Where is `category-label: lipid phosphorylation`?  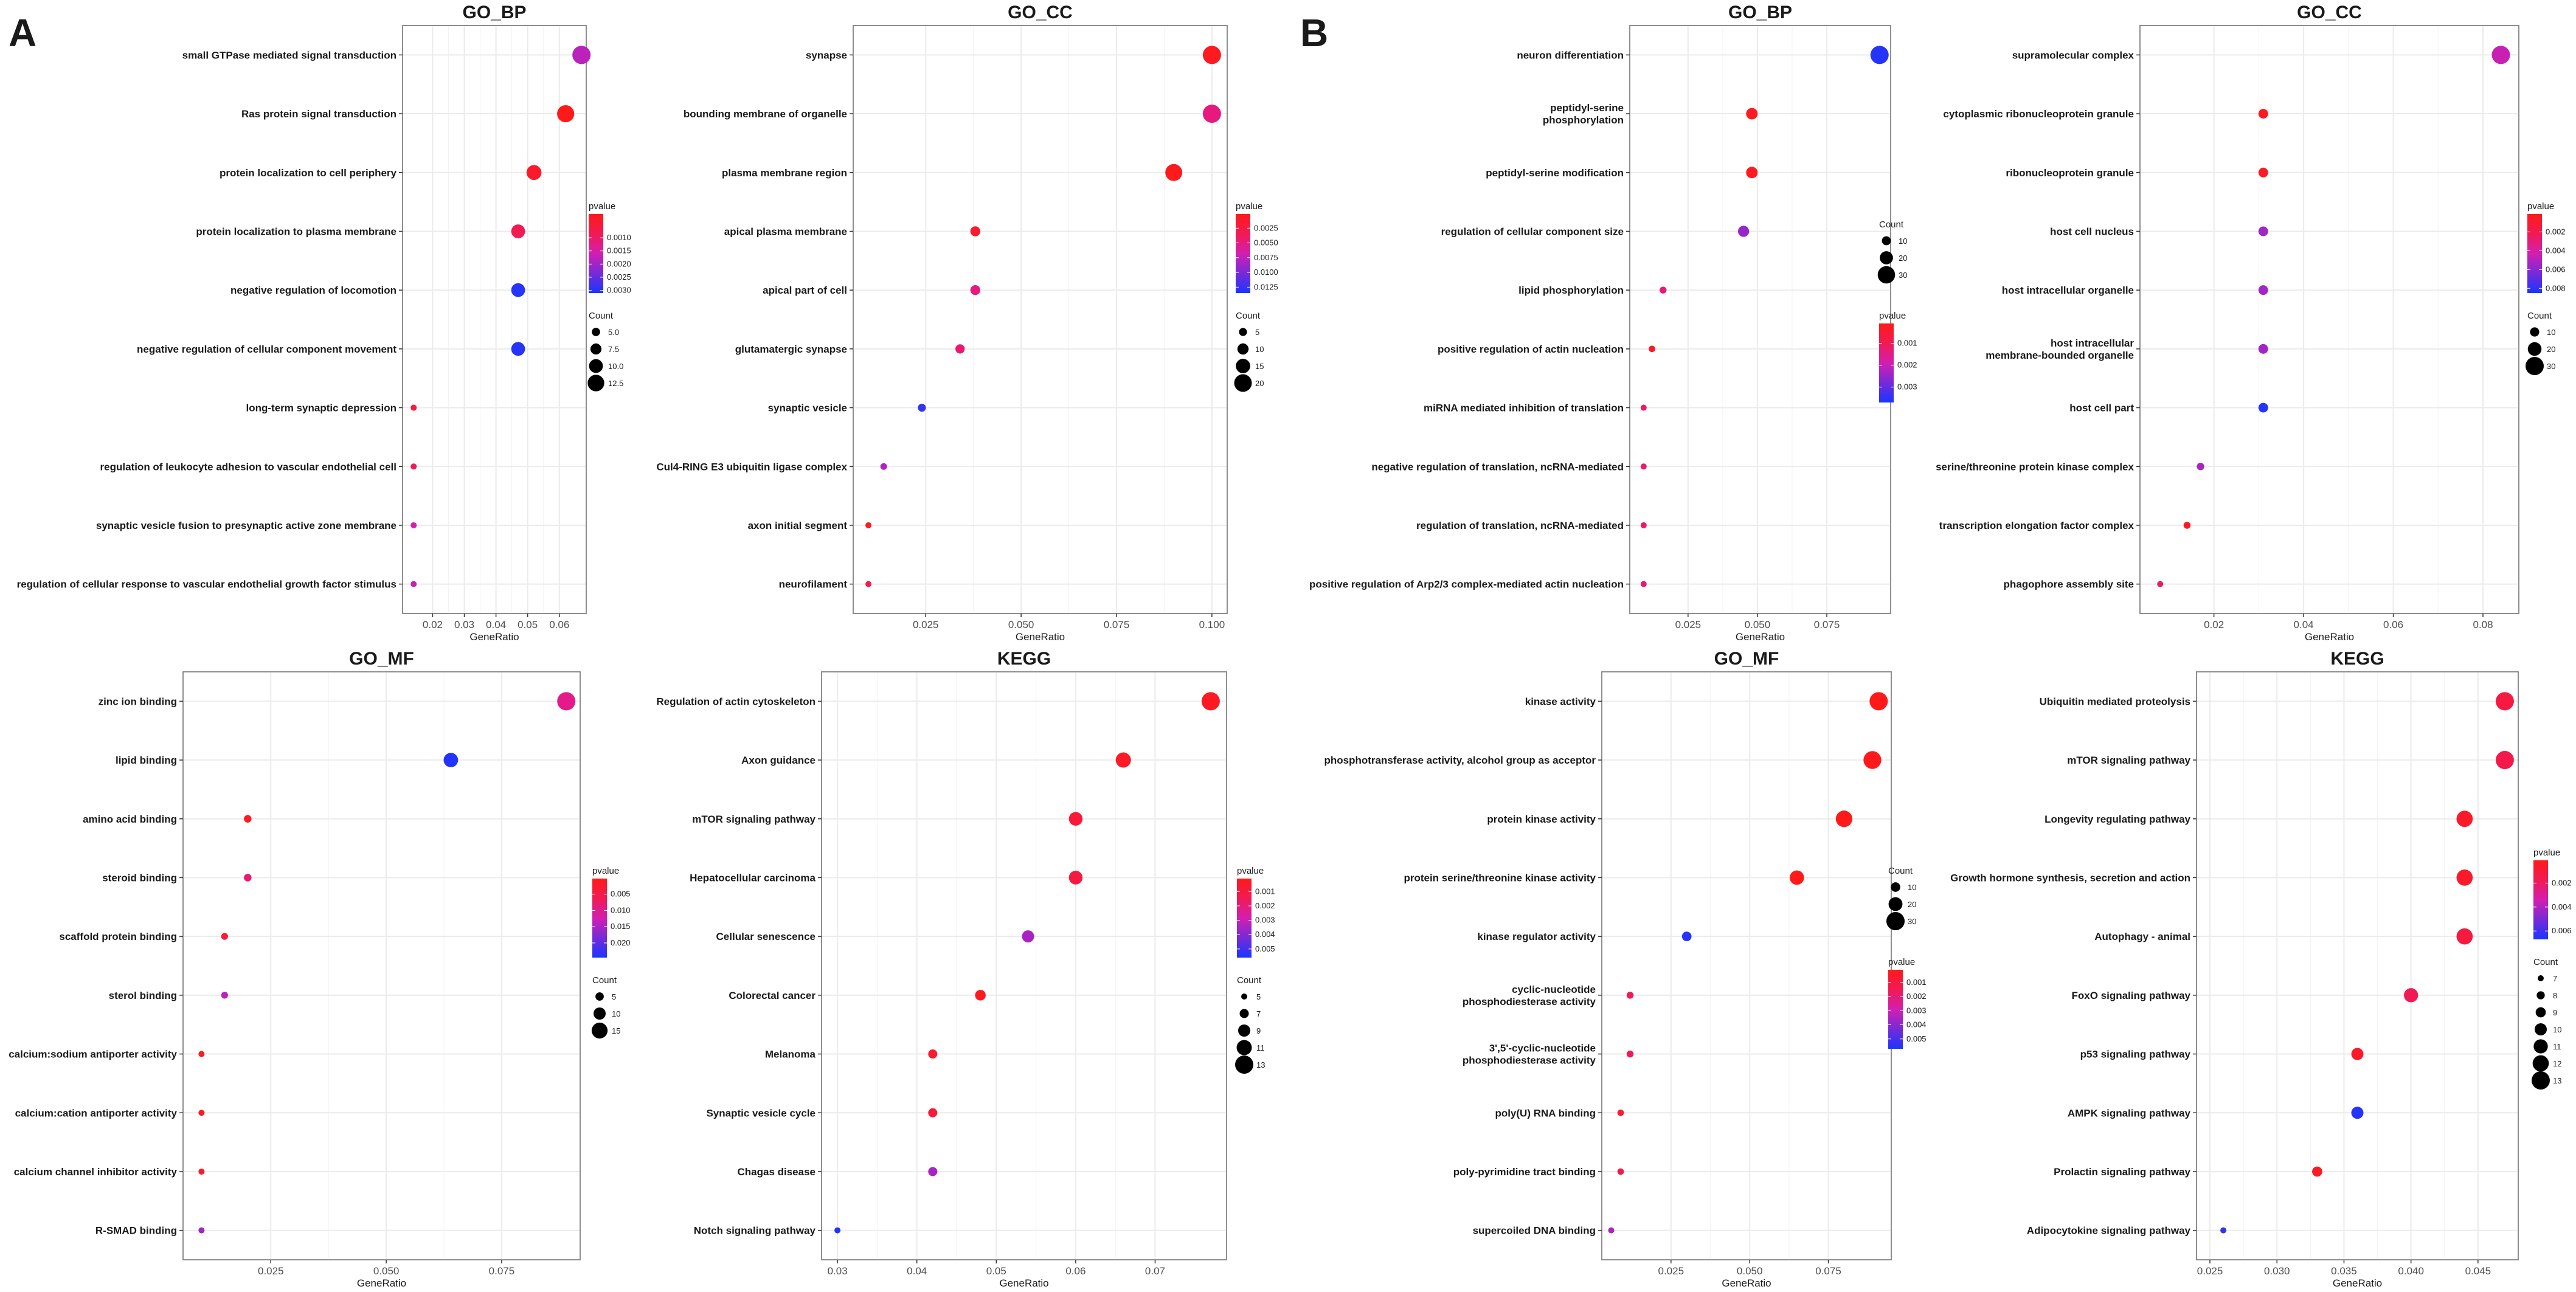 category-label: lipid phosphorylation is located at coordinates (1571, 290).